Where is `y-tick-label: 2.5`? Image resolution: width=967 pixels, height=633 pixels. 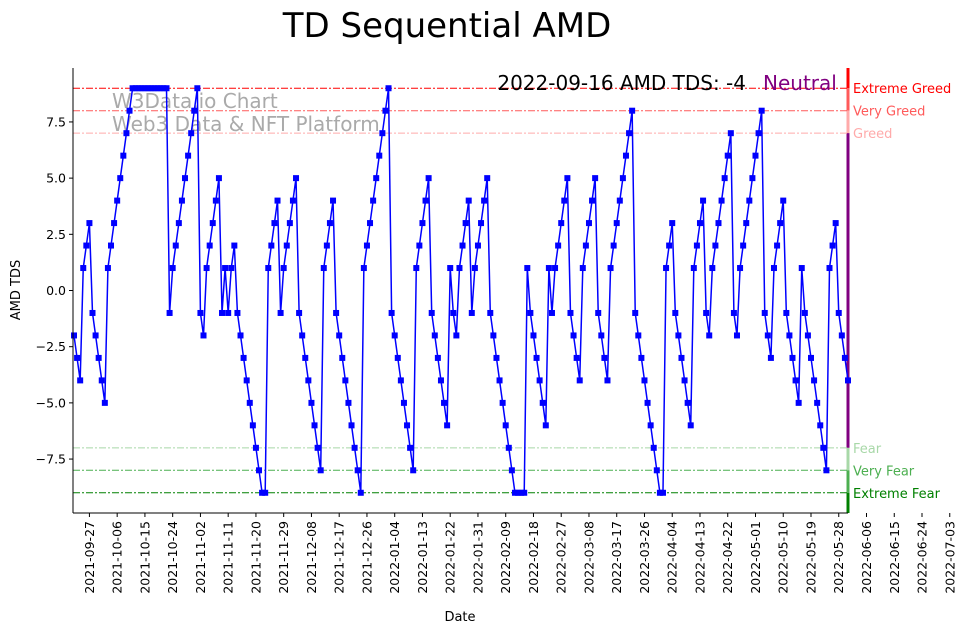
y-tick-label: 2.5 is located at coordinates (56, 234).